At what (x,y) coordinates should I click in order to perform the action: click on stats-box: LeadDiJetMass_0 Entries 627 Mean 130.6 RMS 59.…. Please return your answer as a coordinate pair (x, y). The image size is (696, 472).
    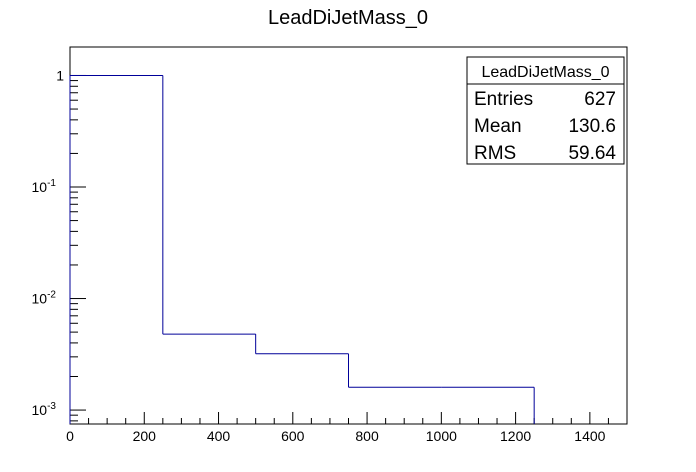
    Looking at the image, I should click on (545, 110).